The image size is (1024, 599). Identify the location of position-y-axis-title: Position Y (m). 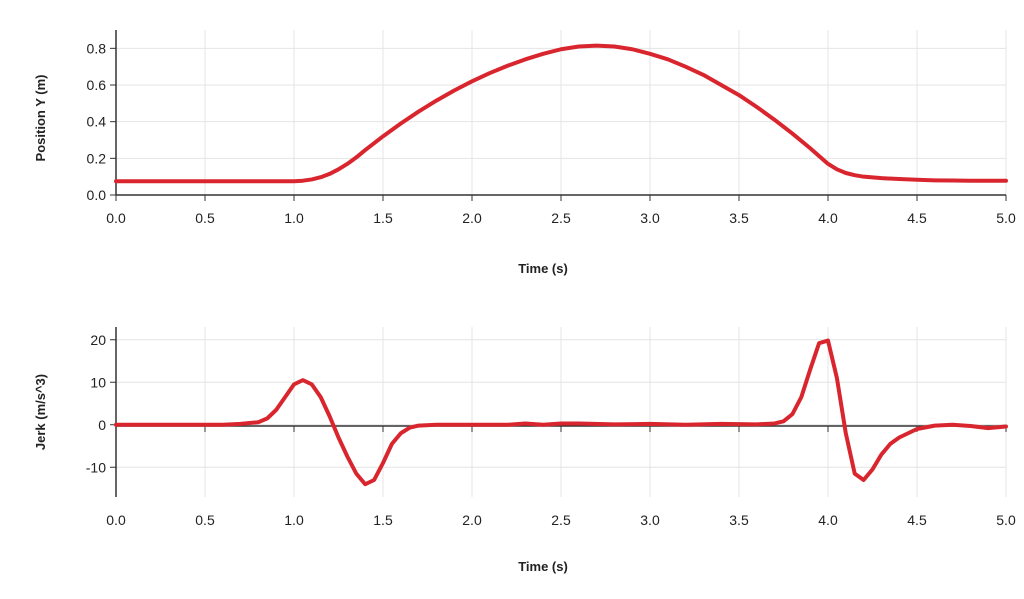
(40, 118).